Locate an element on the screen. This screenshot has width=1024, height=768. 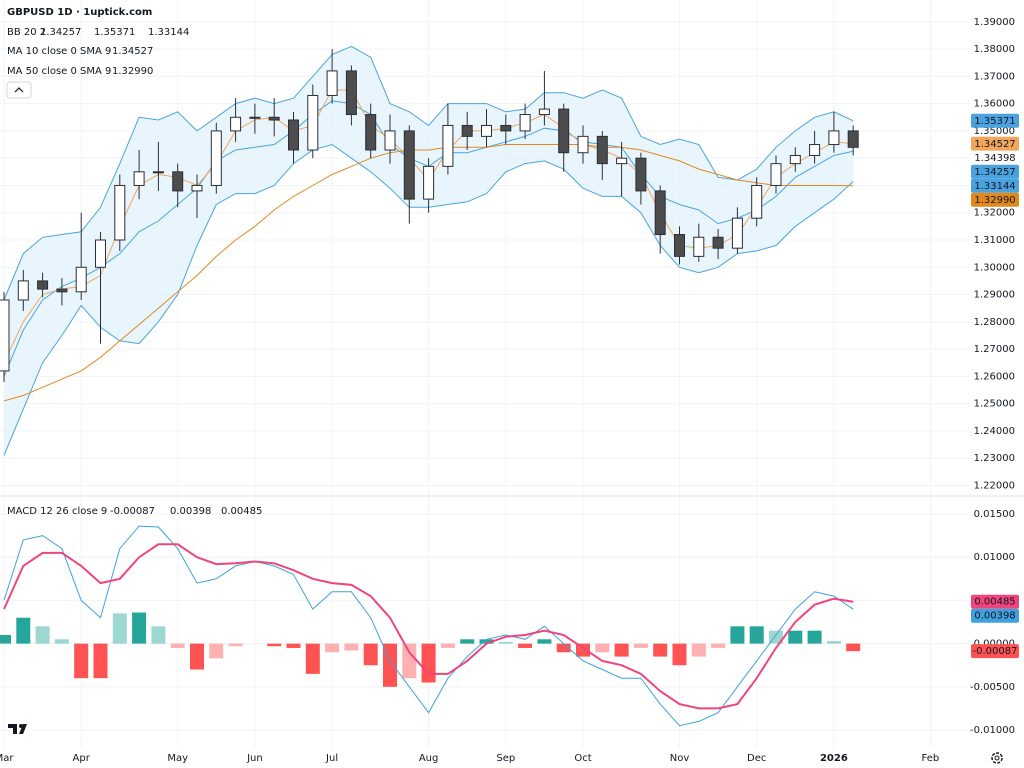
price-tag-label: 1.33144 is located at coordinates (994, 186).